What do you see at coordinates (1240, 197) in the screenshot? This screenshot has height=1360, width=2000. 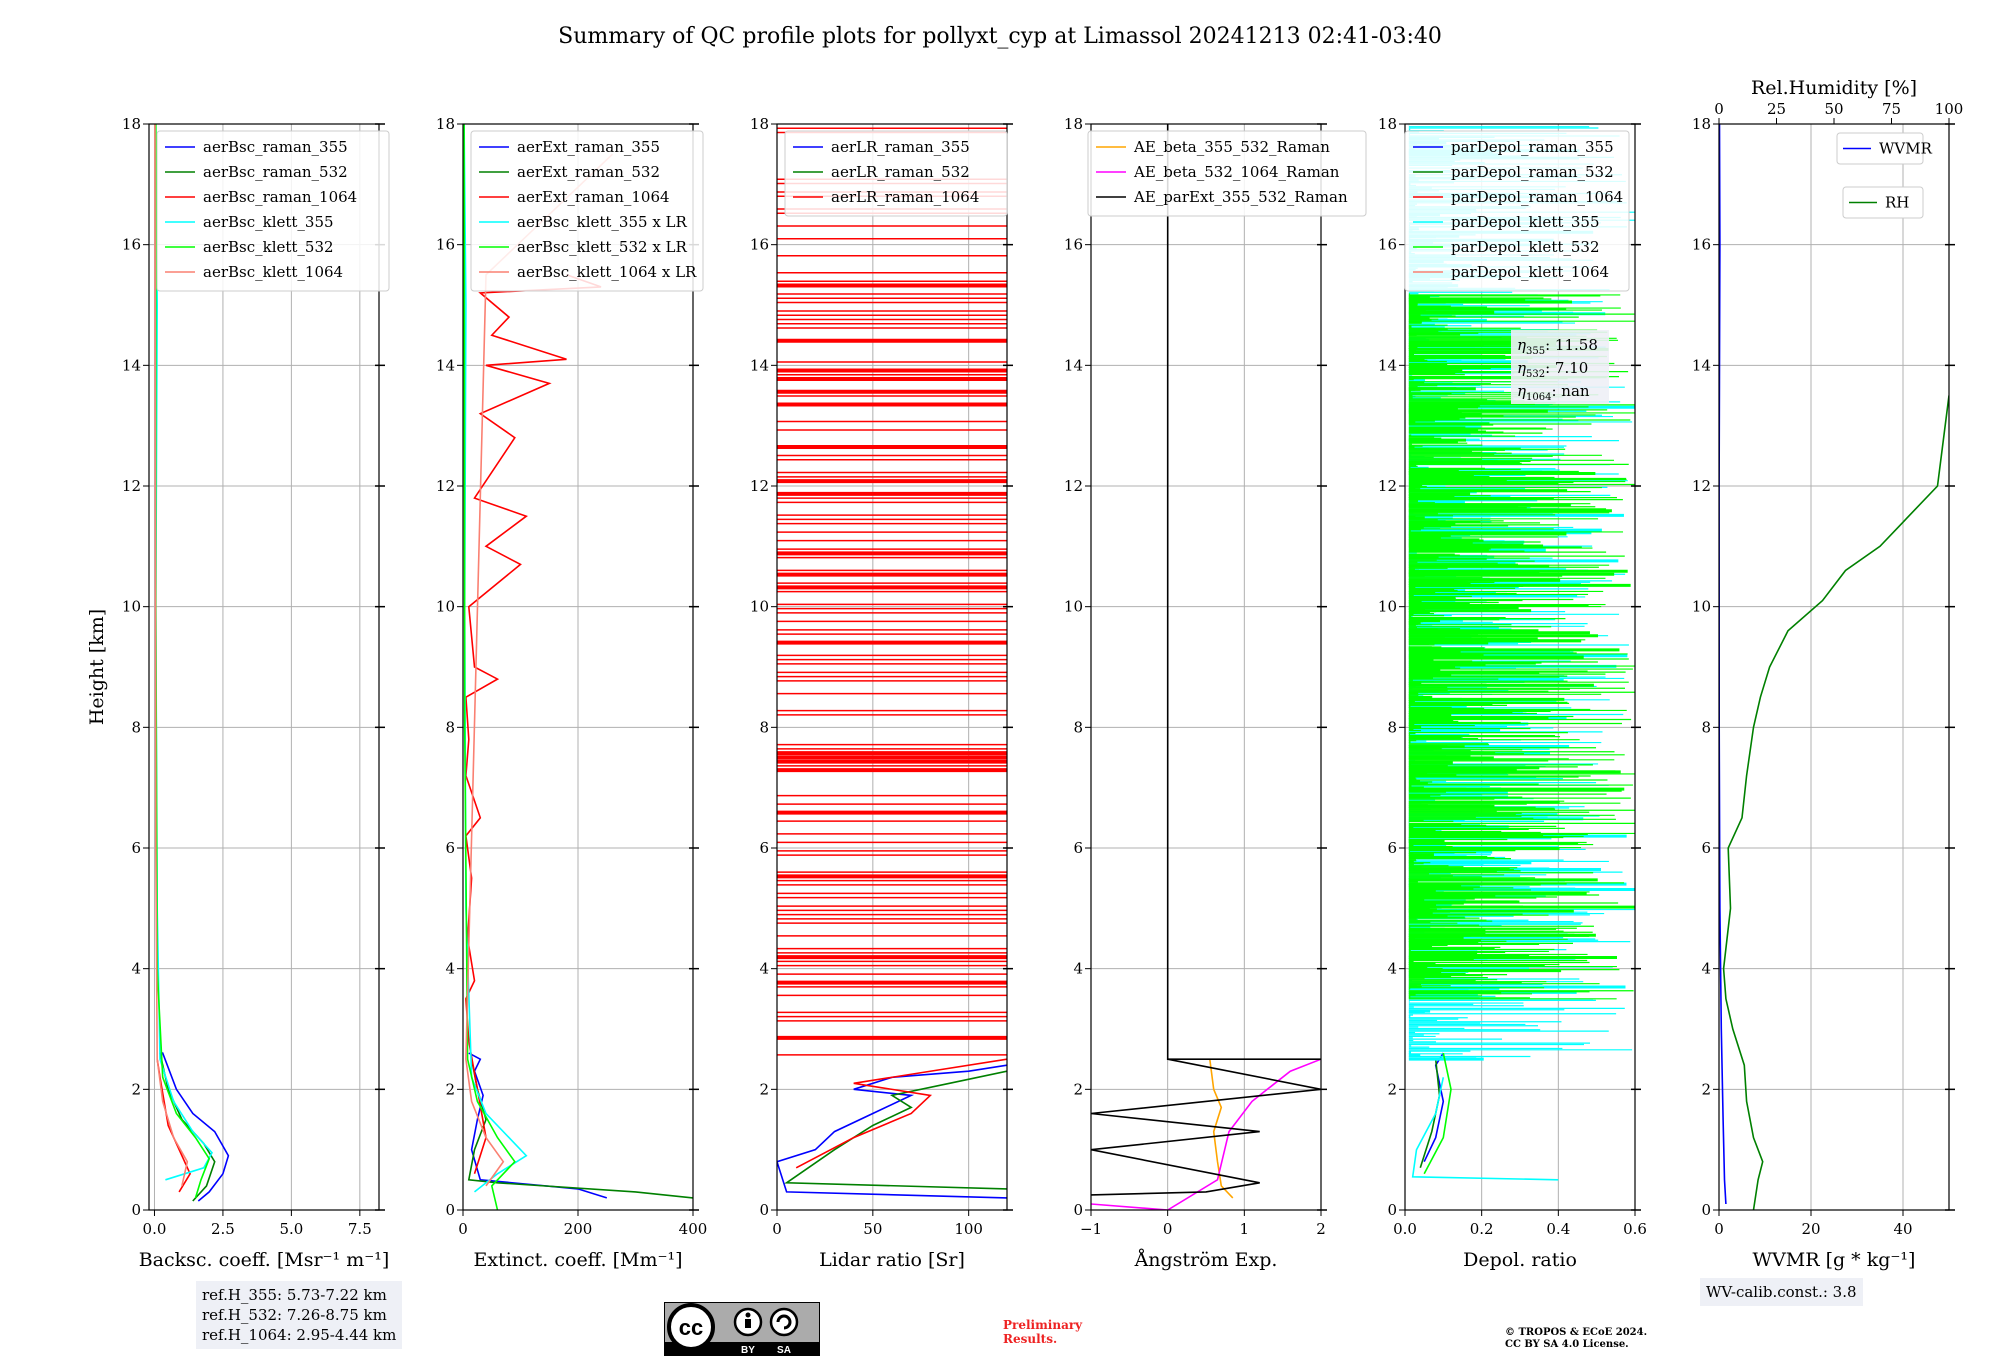 I see `legend-label: AE_parExt_355_532_Raman` at bounding box center [1240, 197].